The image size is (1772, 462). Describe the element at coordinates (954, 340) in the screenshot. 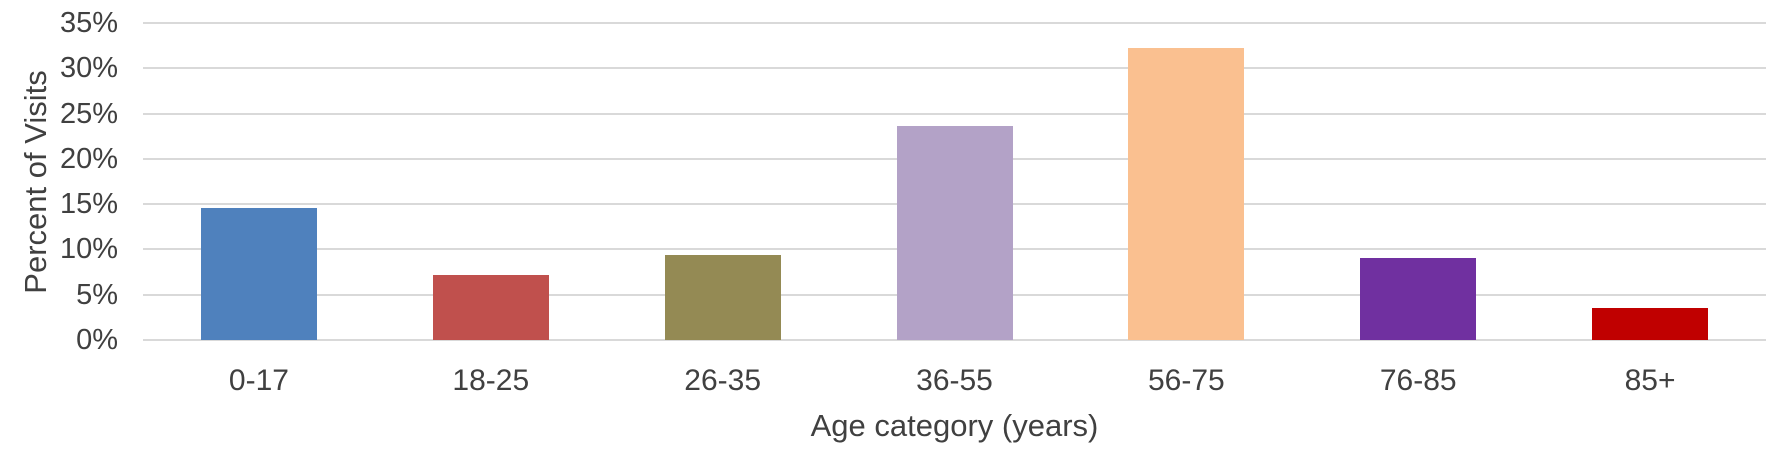

I see `x-axis-line` at that location.